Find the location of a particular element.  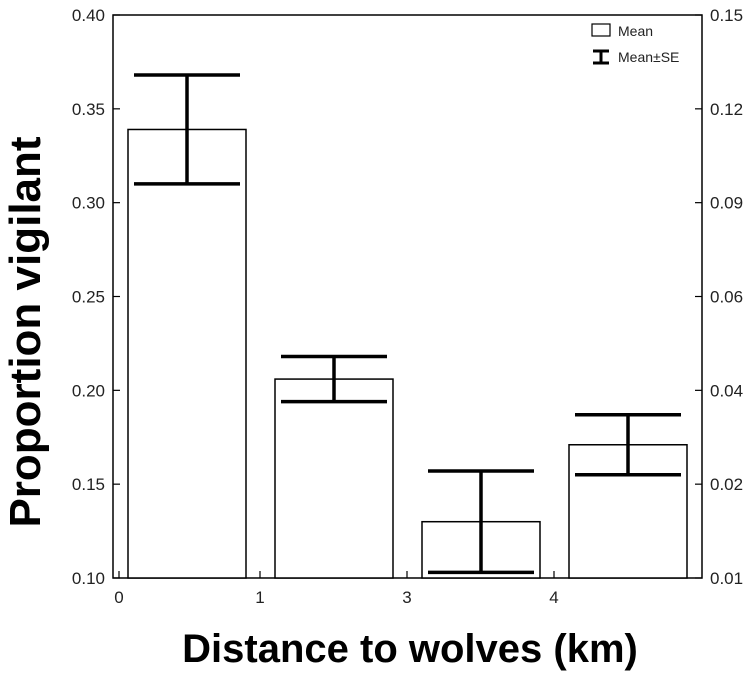

y-tick-label-right: 0.09 is located at coordinates (726, 203).